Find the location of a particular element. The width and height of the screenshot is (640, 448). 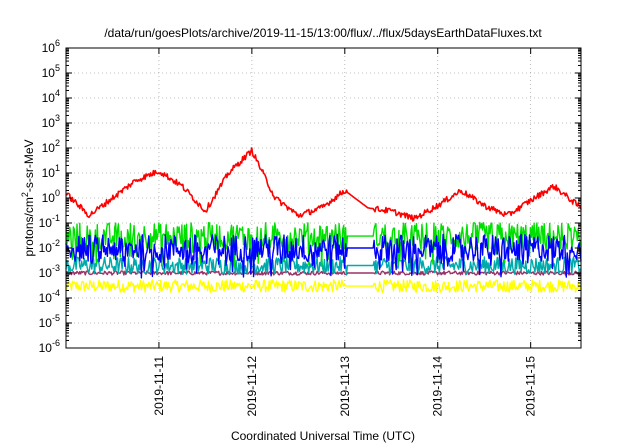

y-tick-label: 10² is located at coordinates (51, 146).